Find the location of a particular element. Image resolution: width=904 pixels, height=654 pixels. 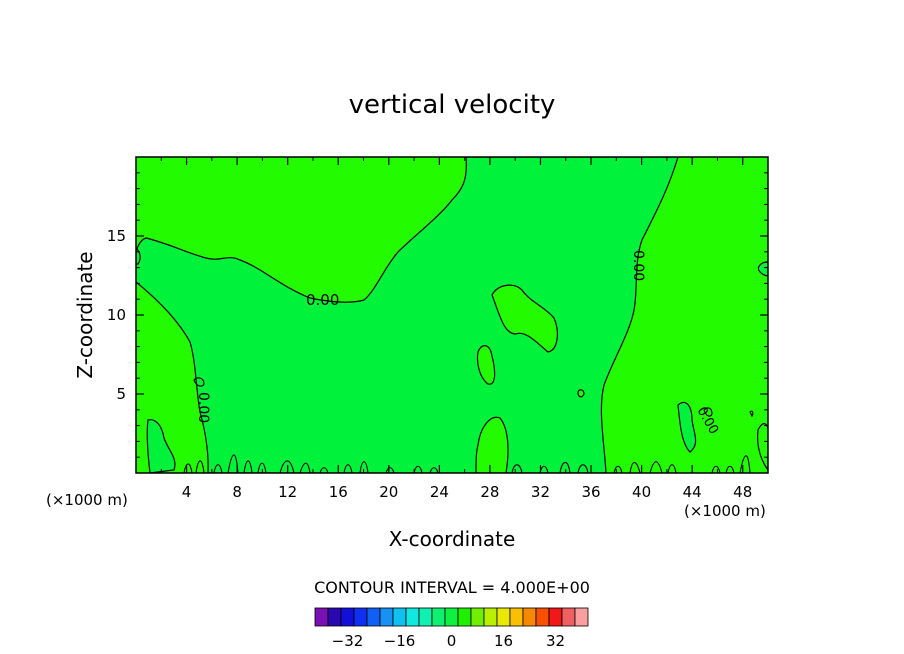

contour-label-right: 0.00 is located at coordinates (638, 265).